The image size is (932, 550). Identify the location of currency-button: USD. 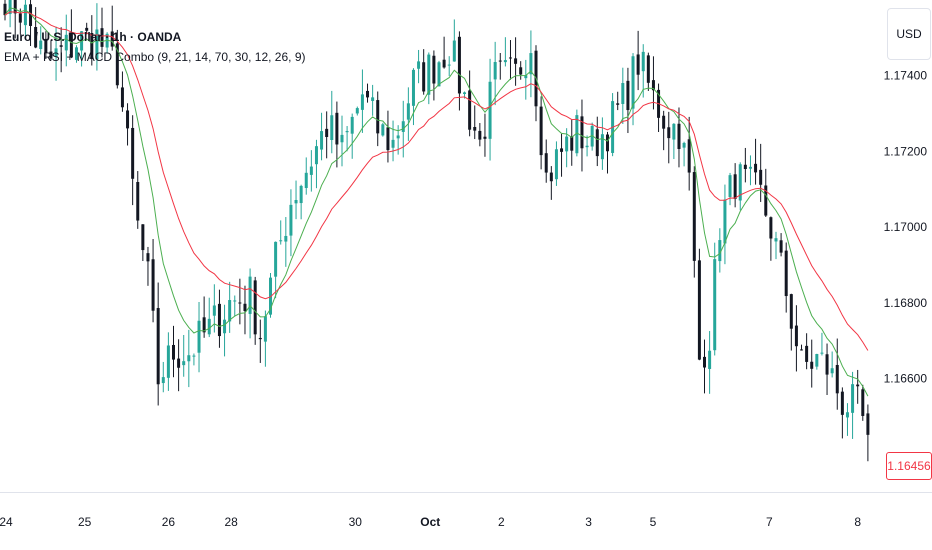
(909, 34).